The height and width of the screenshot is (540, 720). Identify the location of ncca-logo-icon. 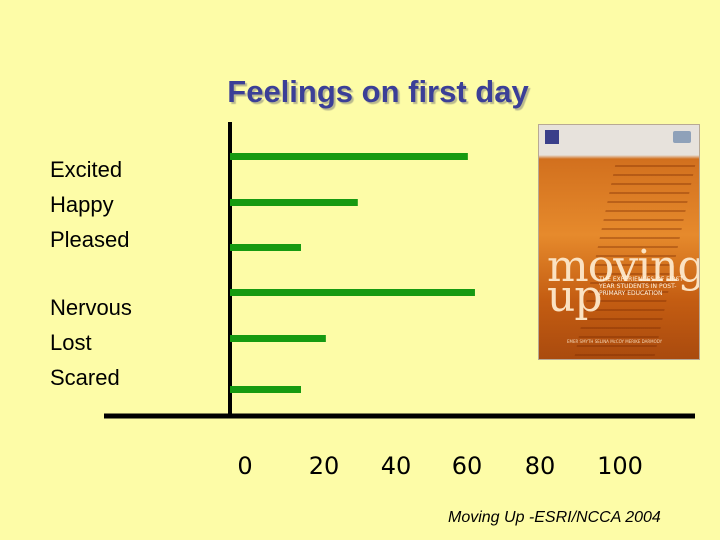
(682, 137).